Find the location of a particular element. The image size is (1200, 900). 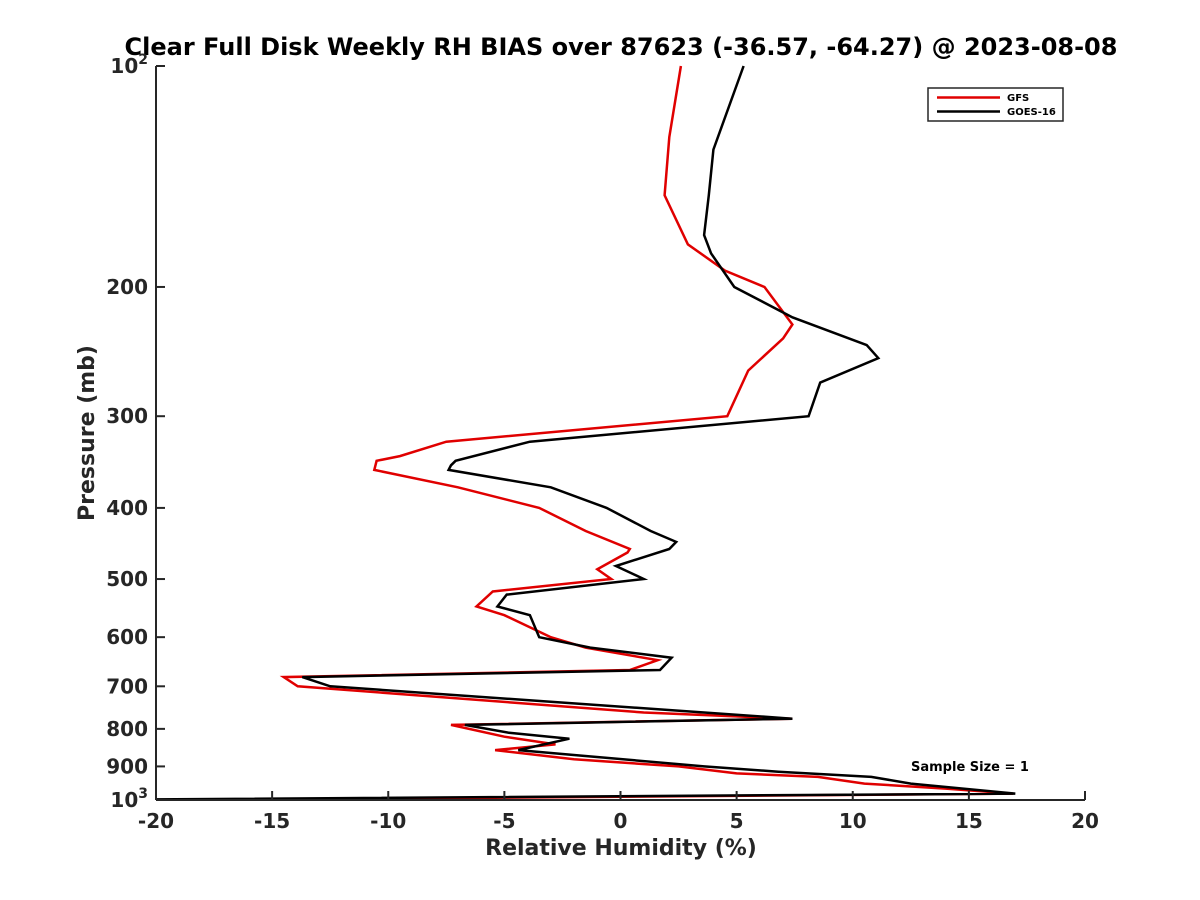

x-tick-label: 20 is located at coordinates (1085, 821).